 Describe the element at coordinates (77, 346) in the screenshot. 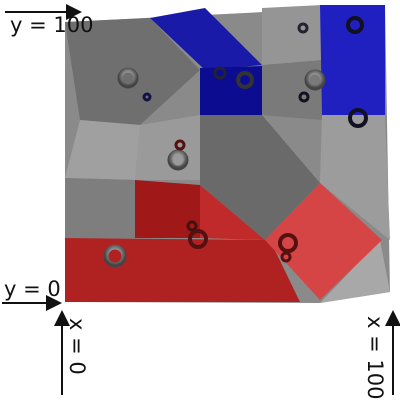

I see `x-left-label: x = 0` at that location.